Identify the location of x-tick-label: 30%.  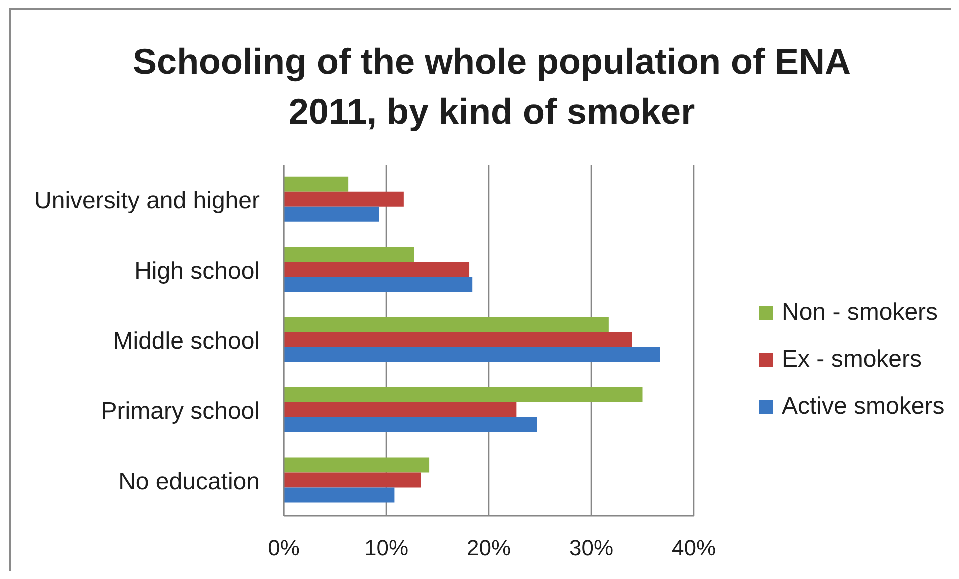
(591, 548).